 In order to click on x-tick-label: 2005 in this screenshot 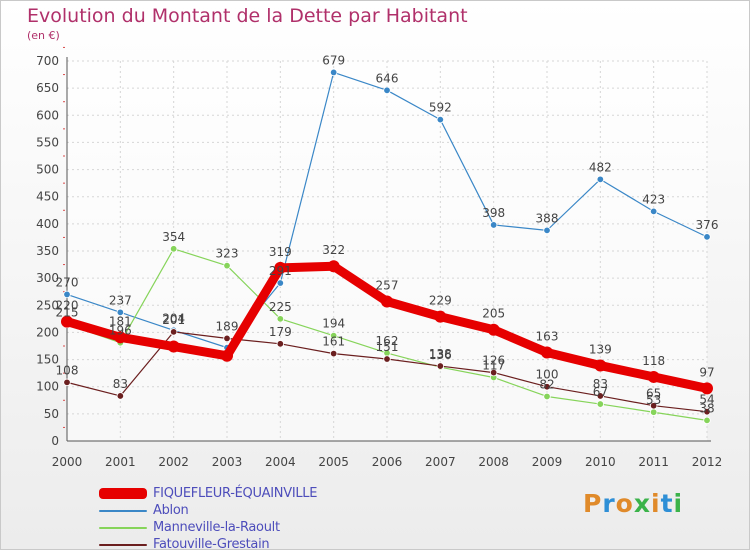, I will do `click(333, 462)`.